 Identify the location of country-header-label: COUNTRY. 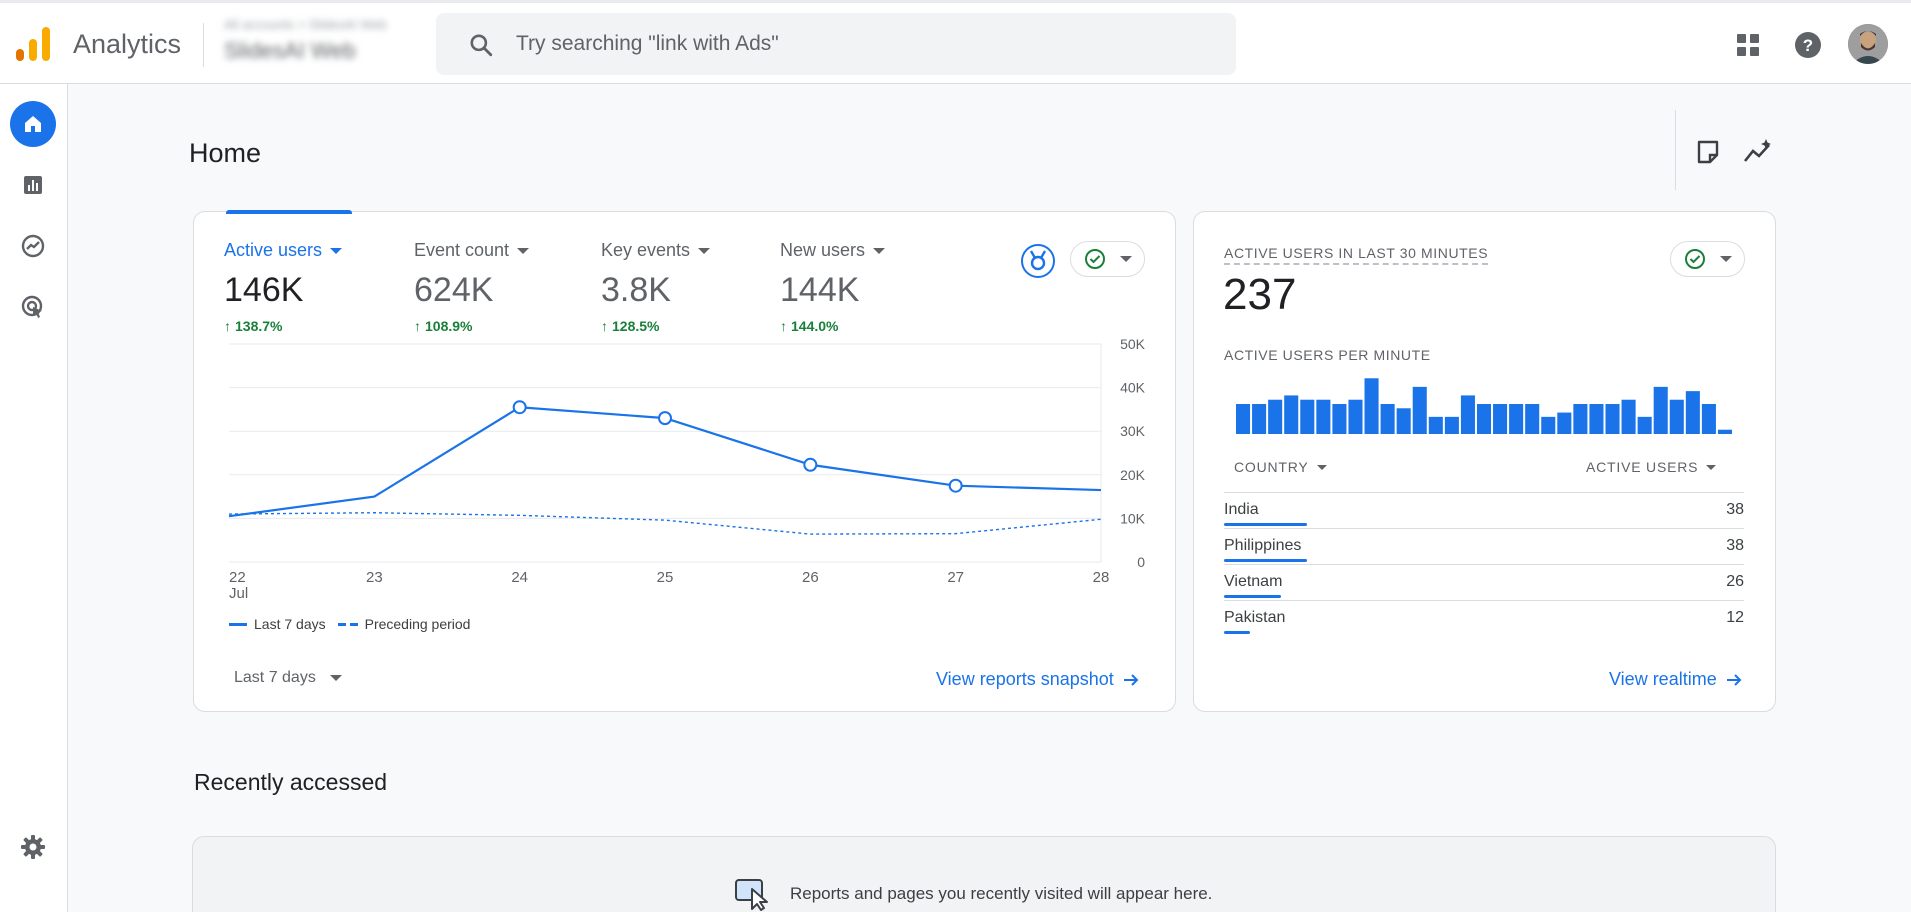
(1271, 467).